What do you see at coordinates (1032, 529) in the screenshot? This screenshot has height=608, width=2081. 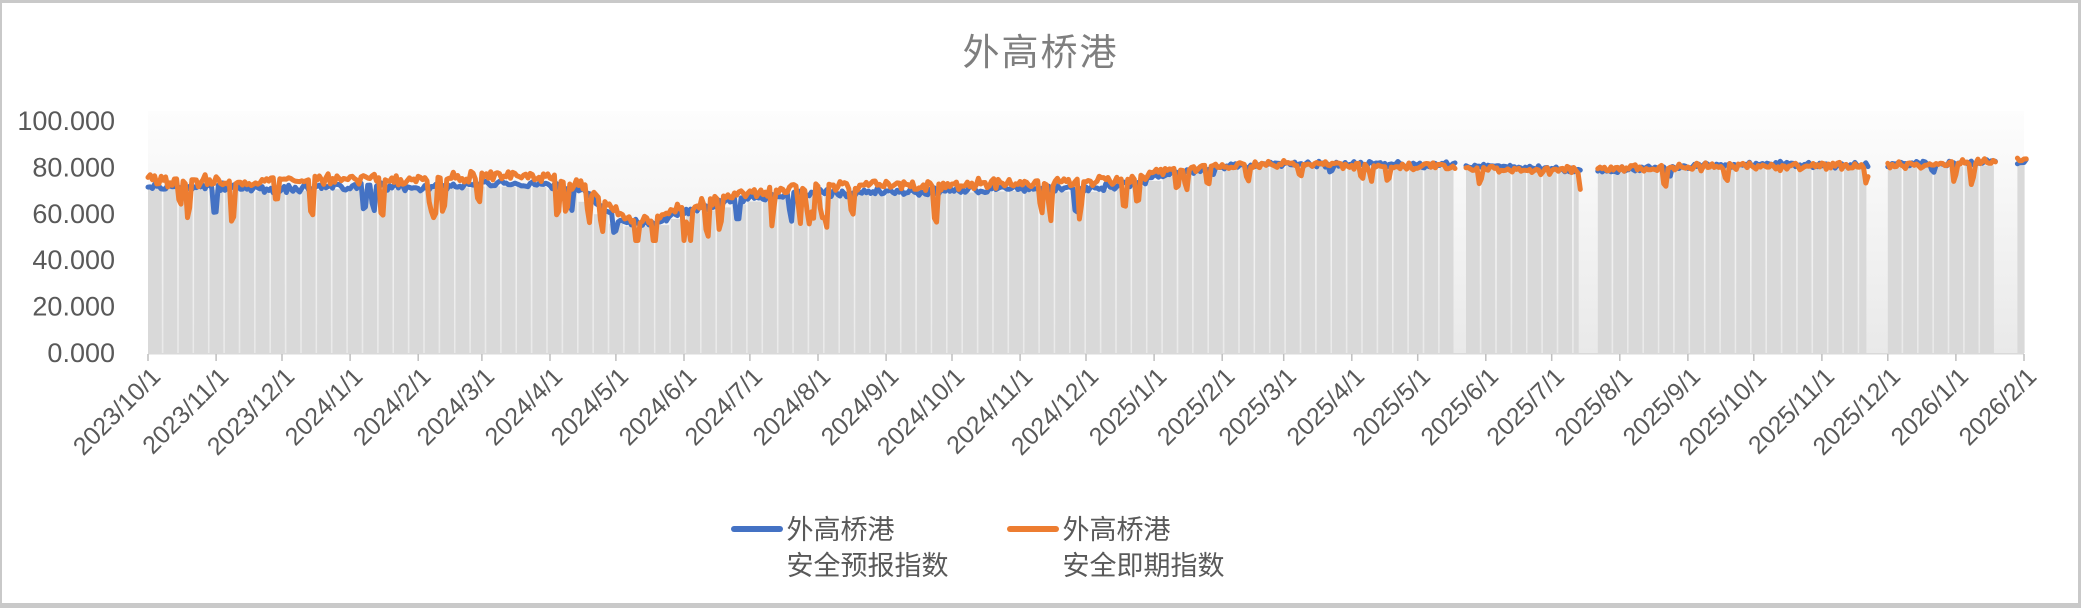 I see `spot-line-swatch` at bounding box center [1032, 529].